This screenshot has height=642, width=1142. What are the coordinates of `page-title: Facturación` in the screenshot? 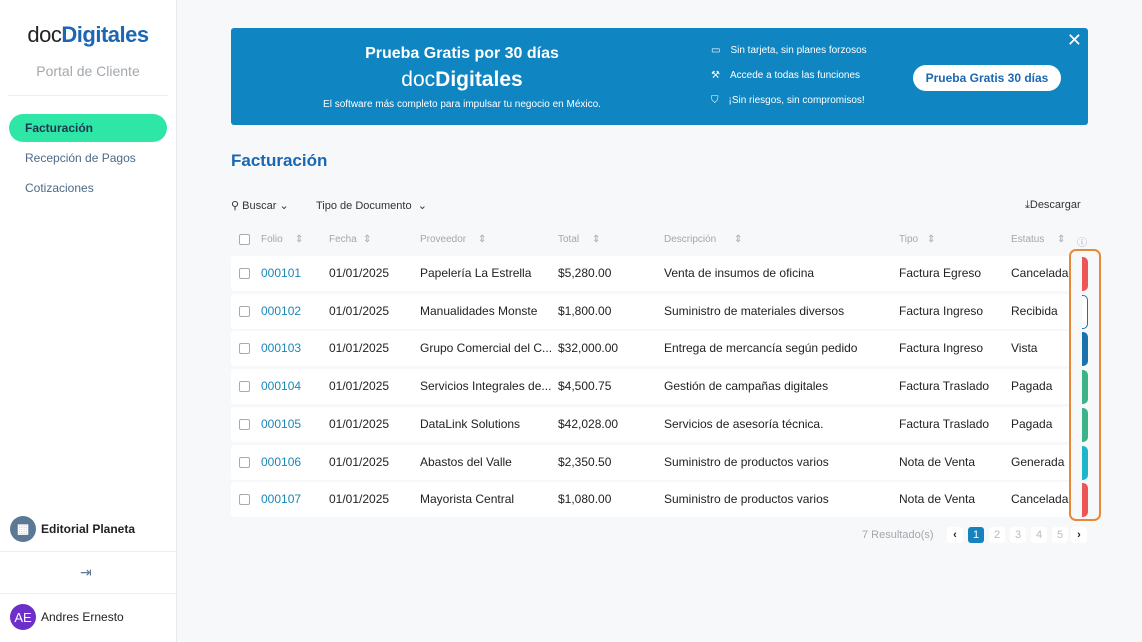 It's located at (279, 160).